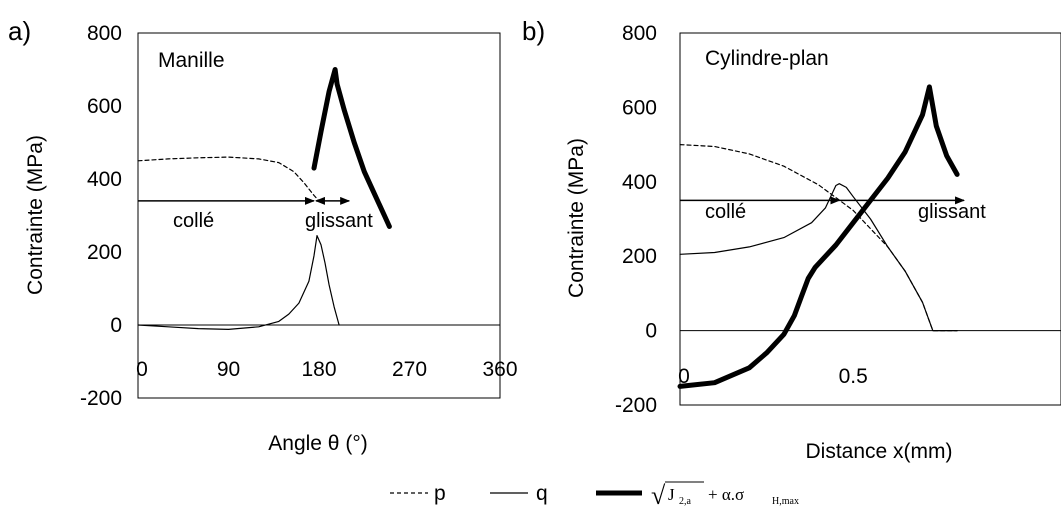 This screenshot has height=518, width=1061. I want to click on panel-a-x-tick-label: 0, so click(142, 369).